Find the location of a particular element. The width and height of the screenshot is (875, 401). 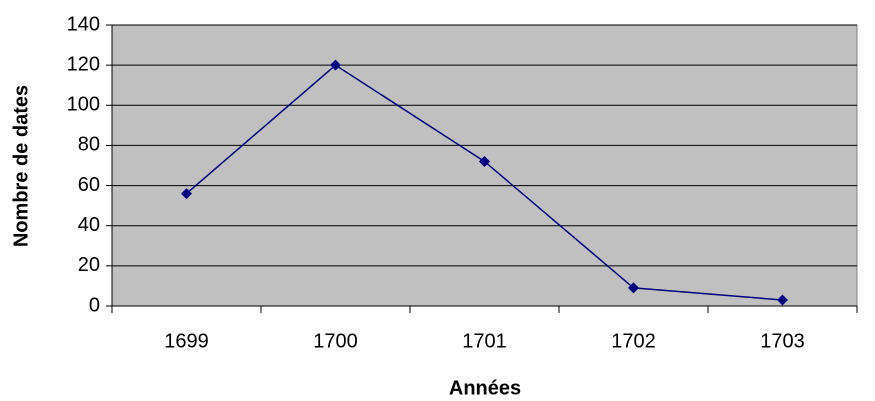

x-tick-label: 1699 is located at coordinates (186, 341).